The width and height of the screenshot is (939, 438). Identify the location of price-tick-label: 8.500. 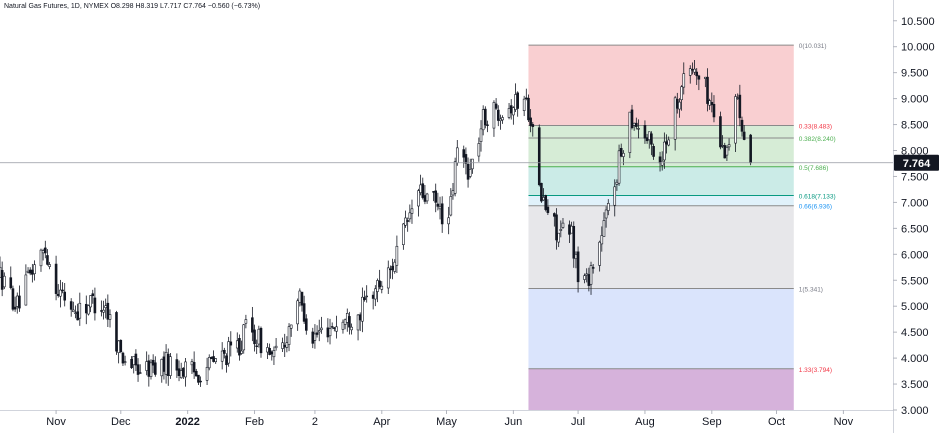
(915, 126).